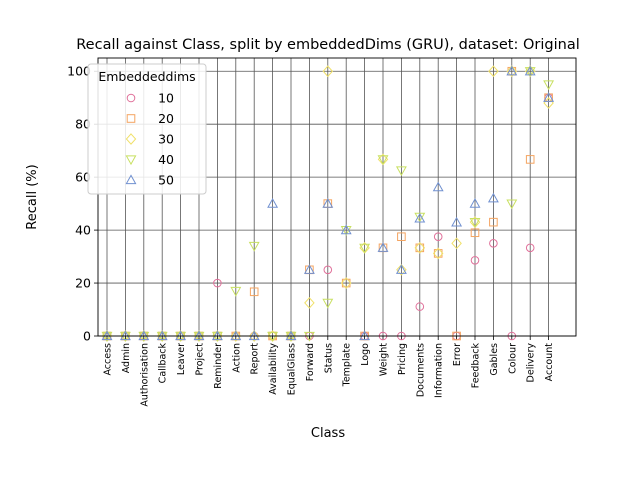 The height and width of the screenshot is (480, 640). What do you see at coordinates (166, 139) in the screenshot?
I see `legend-label: 30` at bounding box center [166, 139].